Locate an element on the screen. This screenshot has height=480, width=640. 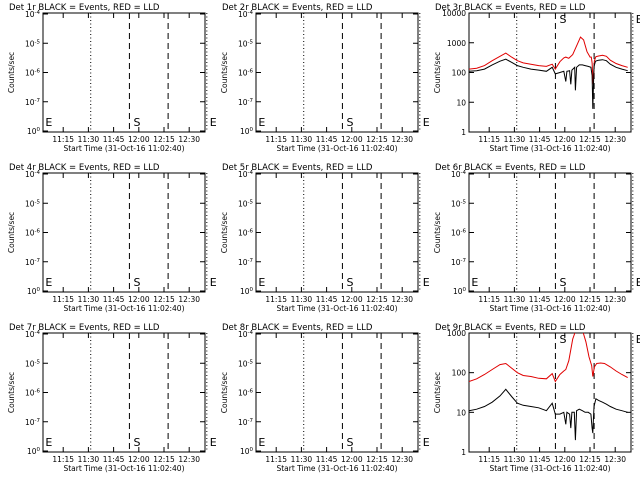
chart-title: Det 2r BLACK = Events, RED = LLD is located at coordinates (297, 8).